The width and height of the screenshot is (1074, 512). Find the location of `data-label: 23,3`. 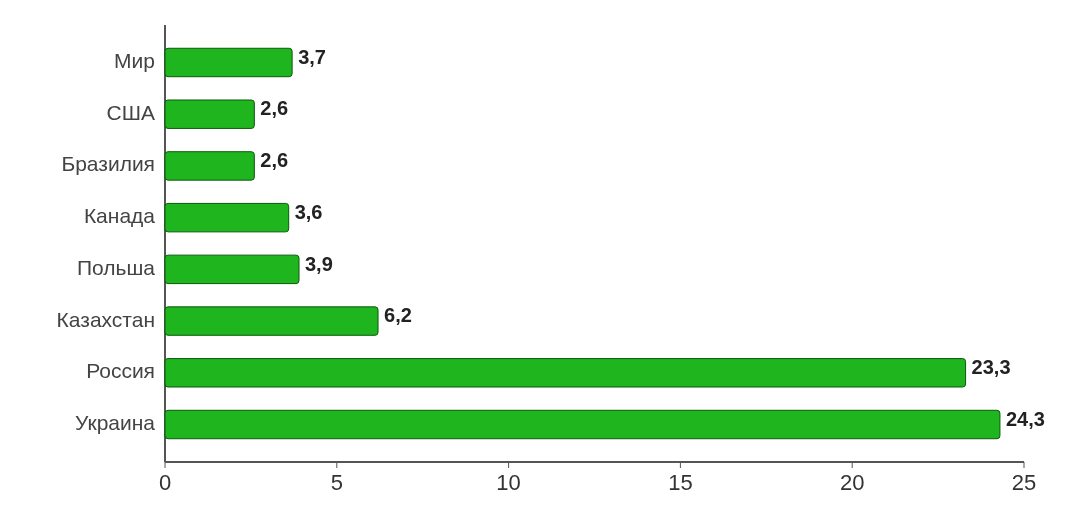

data-label: 23,3 is located at coordinates (991, 367).